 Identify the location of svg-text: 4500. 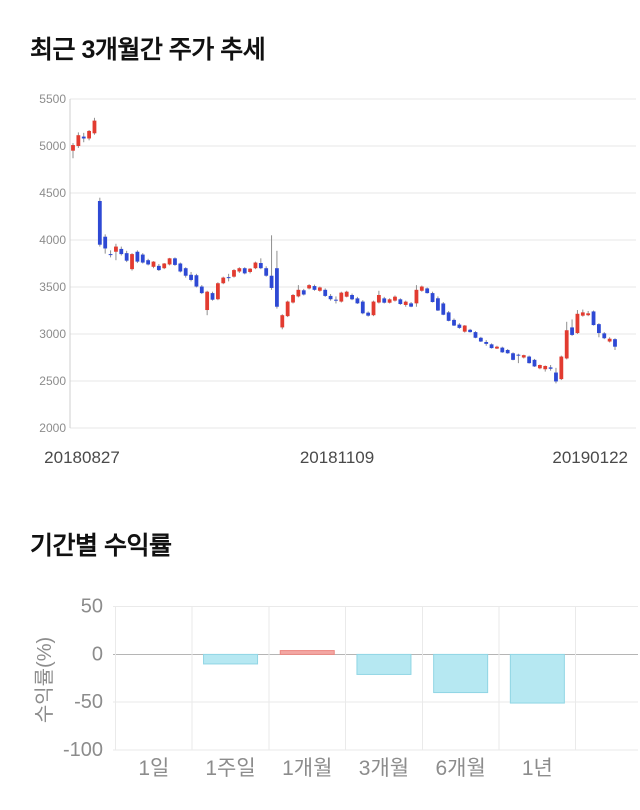
(52, 193).